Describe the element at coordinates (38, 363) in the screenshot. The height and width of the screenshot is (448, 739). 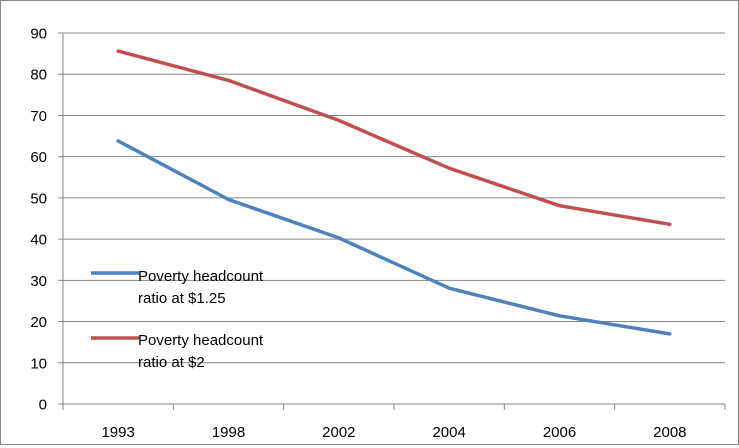
I see `y-tick-label: 10` at that location.